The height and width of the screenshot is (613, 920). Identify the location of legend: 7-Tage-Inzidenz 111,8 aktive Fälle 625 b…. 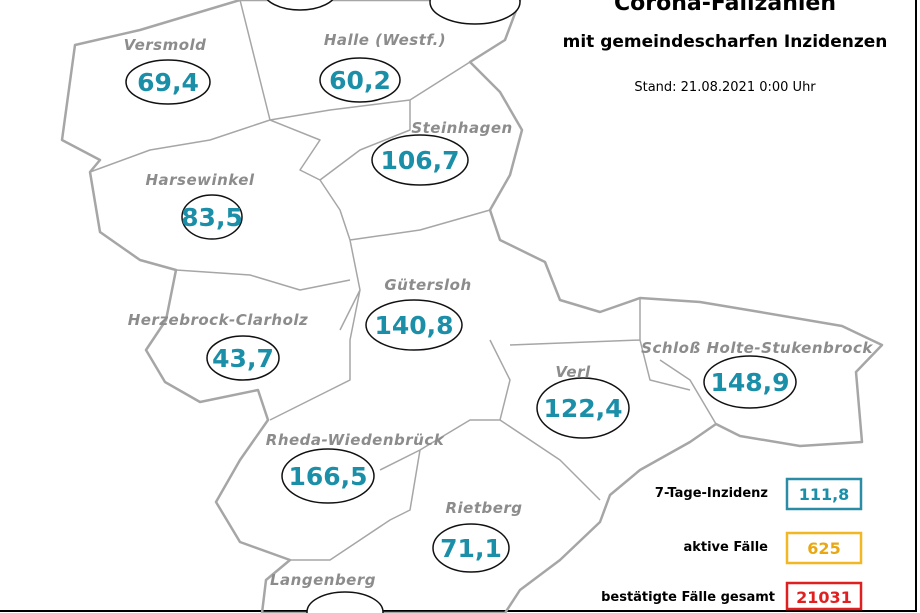
(732, 544).